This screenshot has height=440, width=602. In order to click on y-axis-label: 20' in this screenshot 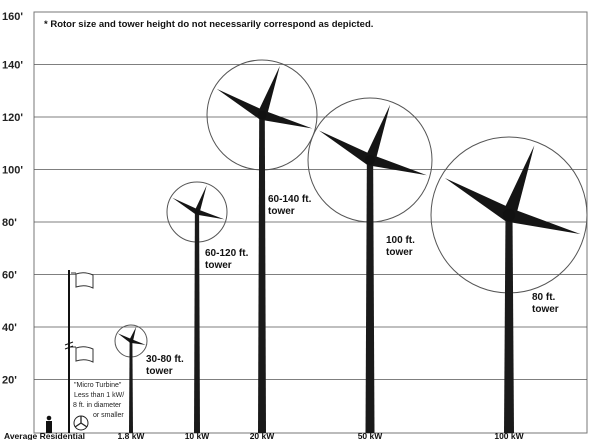, I will do `click(9, 381)`.